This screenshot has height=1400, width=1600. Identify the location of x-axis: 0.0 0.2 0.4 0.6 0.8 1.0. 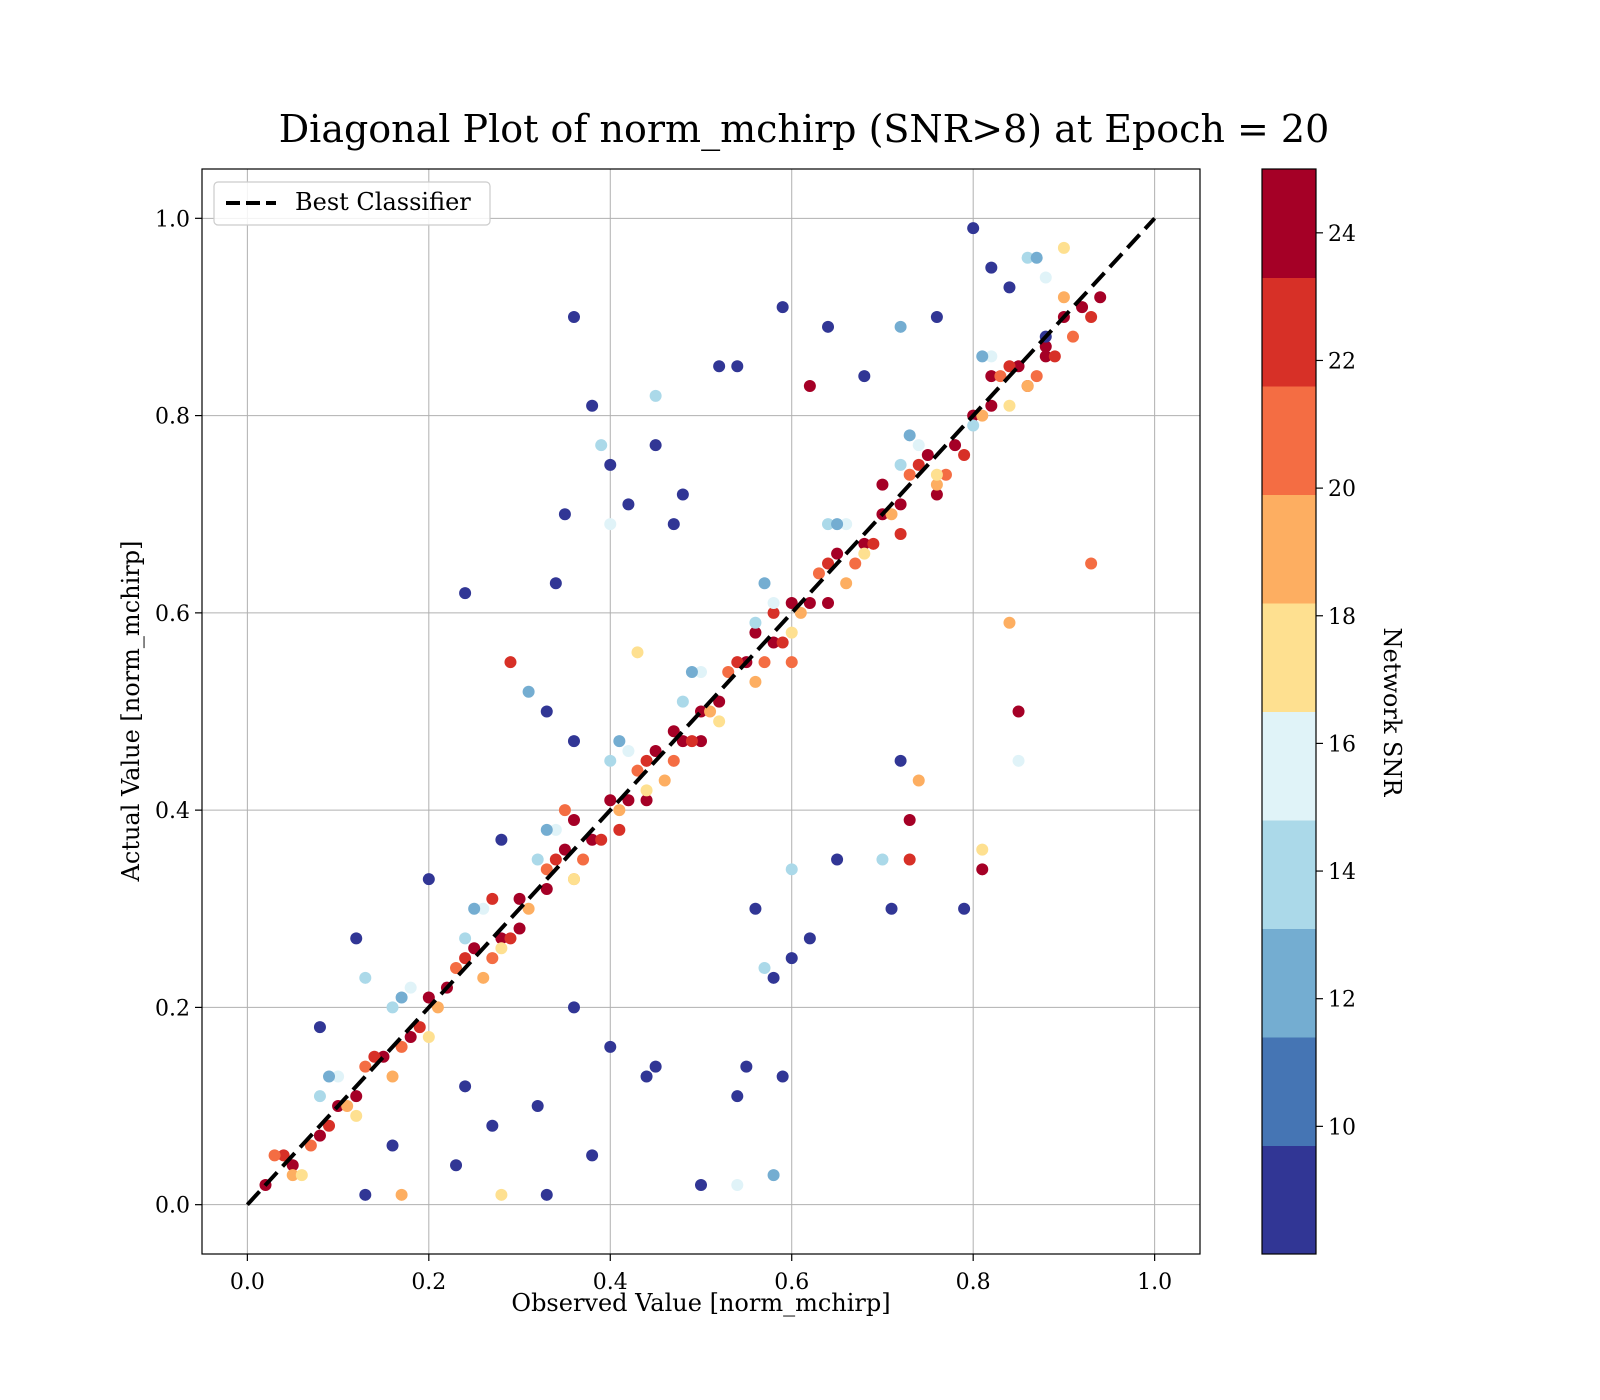
(701, 1274).